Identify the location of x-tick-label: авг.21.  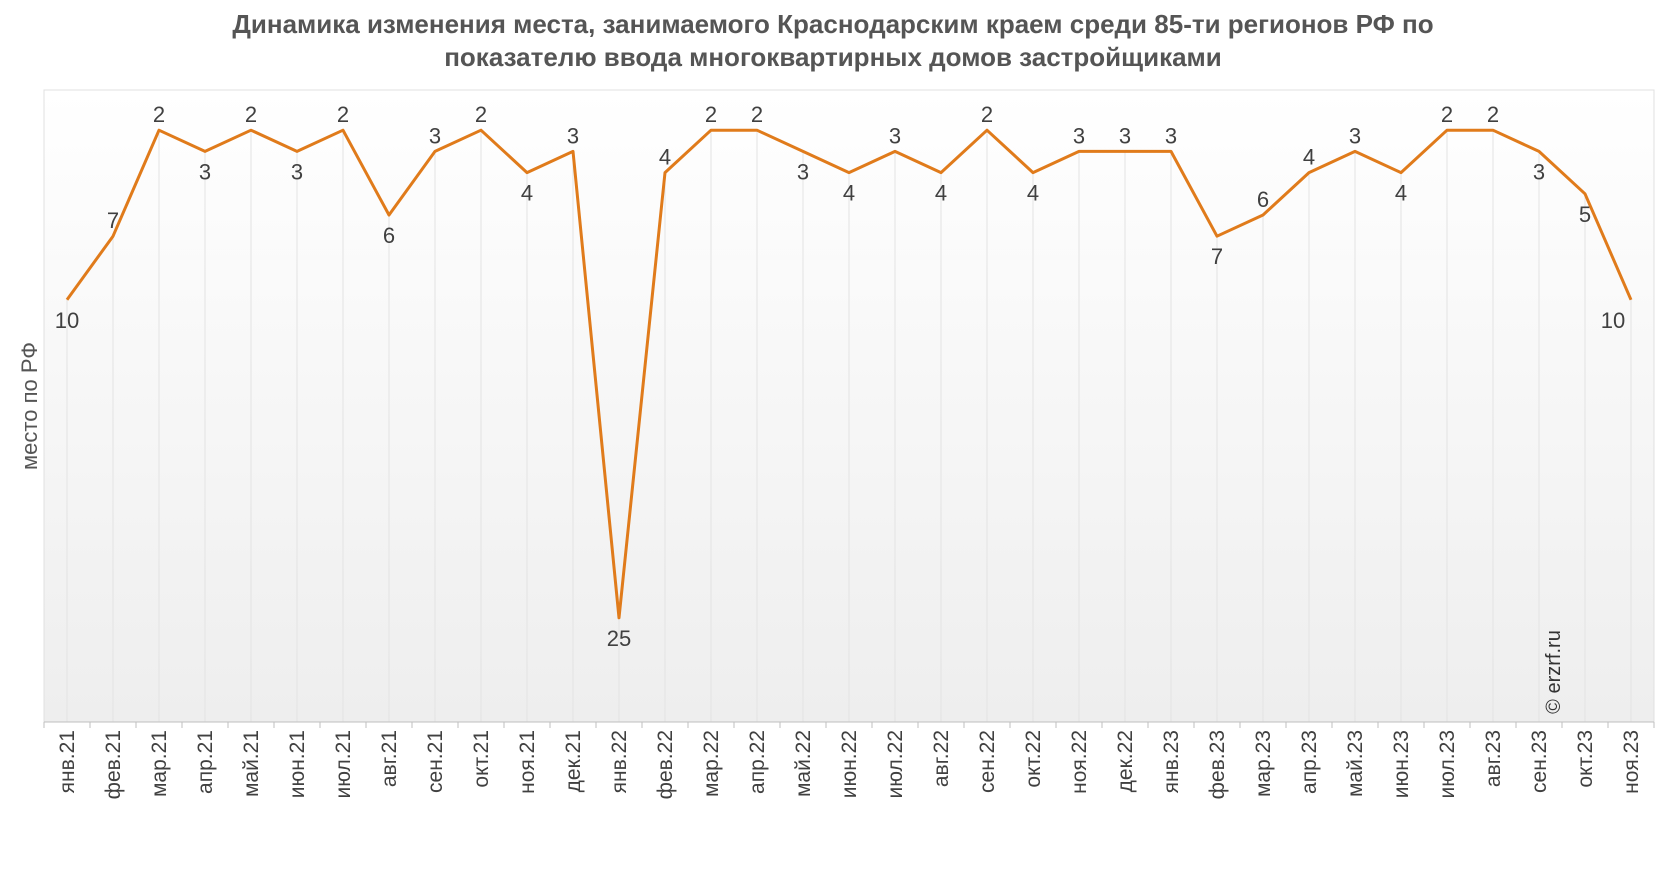
(389, 758).